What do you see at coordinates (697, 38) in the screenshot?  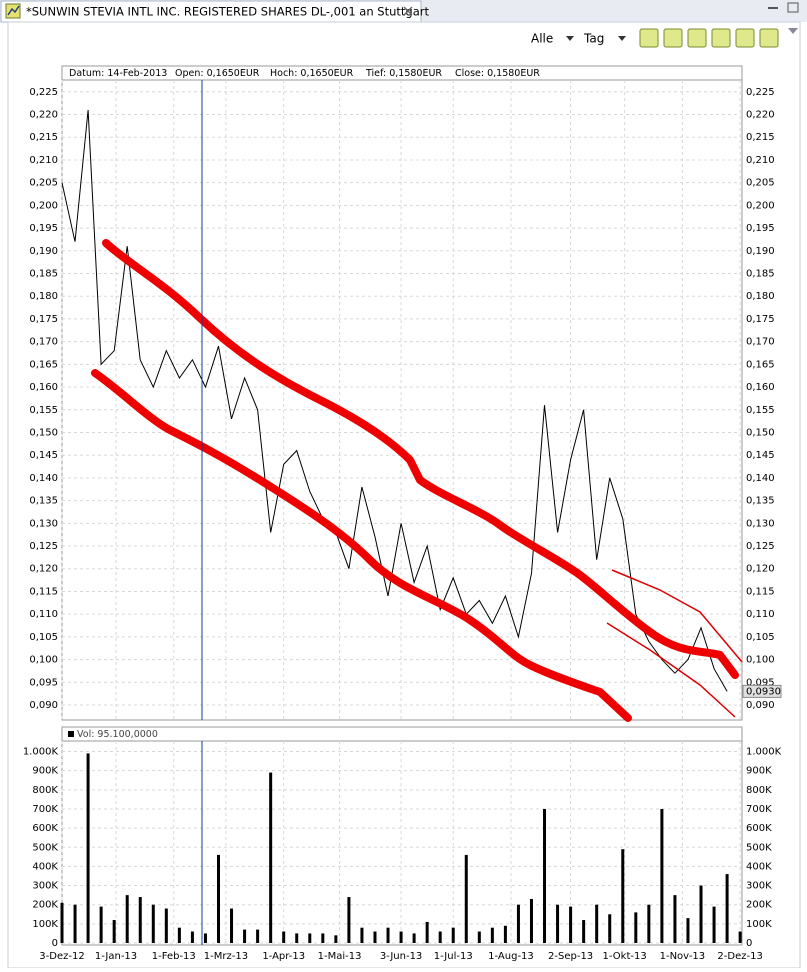 I see `refresh-button` at bounding box center [697, 38].